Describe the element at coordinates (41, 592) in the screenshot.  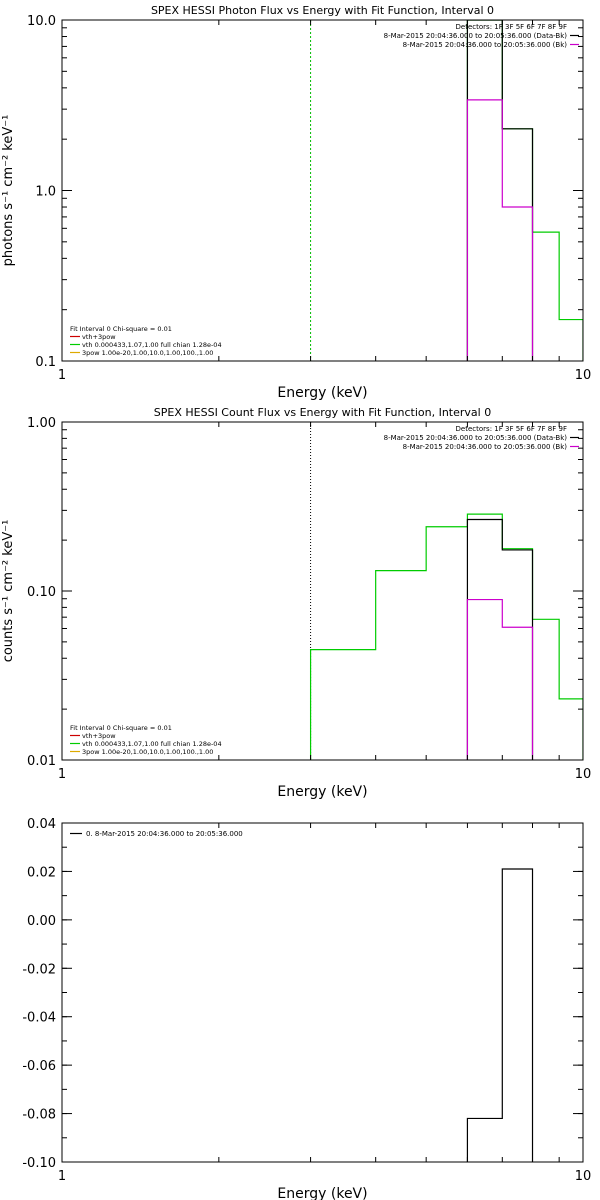
I see `y-tick-label: 0.10` at that location.